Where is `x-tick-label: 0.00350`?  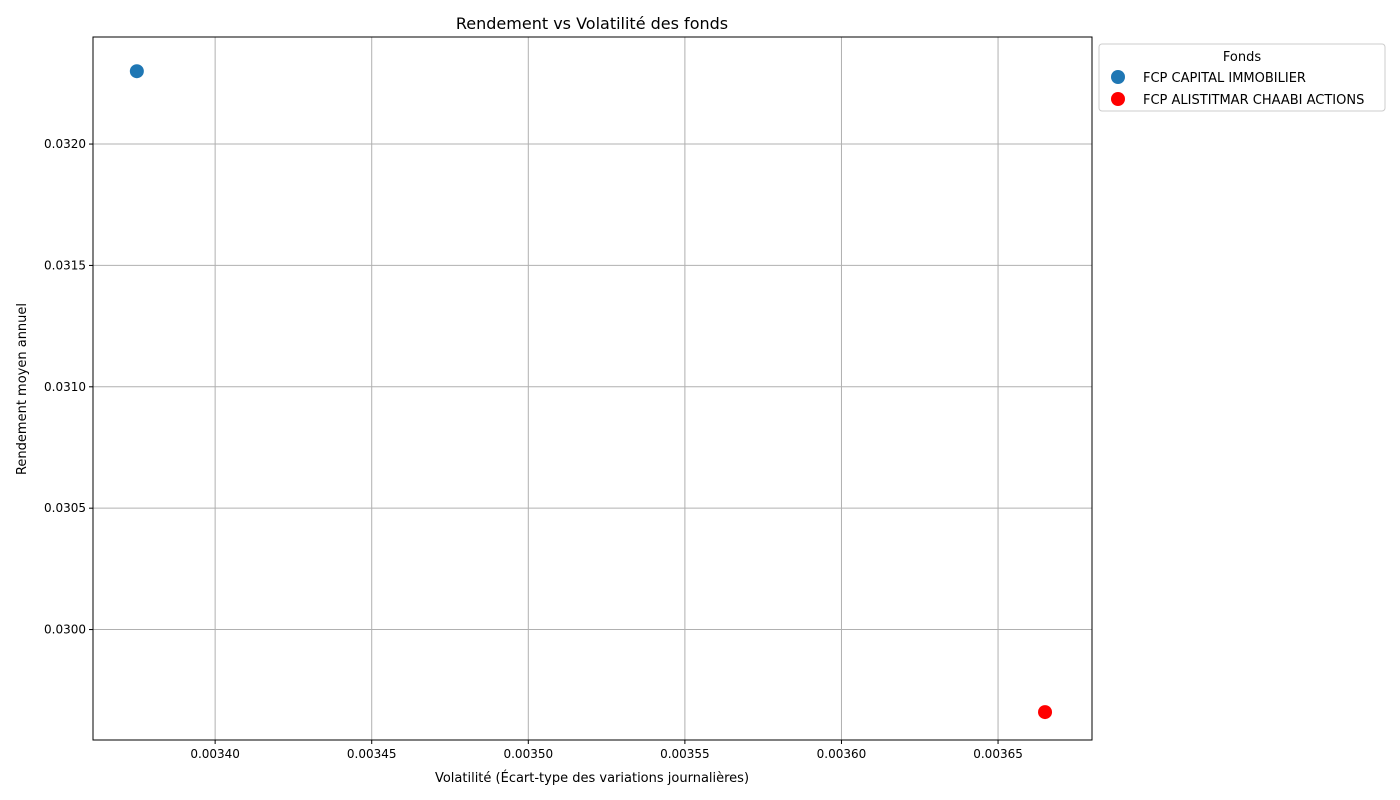
x-tick-label: 0.00350 is located at coordinates (528, 754).